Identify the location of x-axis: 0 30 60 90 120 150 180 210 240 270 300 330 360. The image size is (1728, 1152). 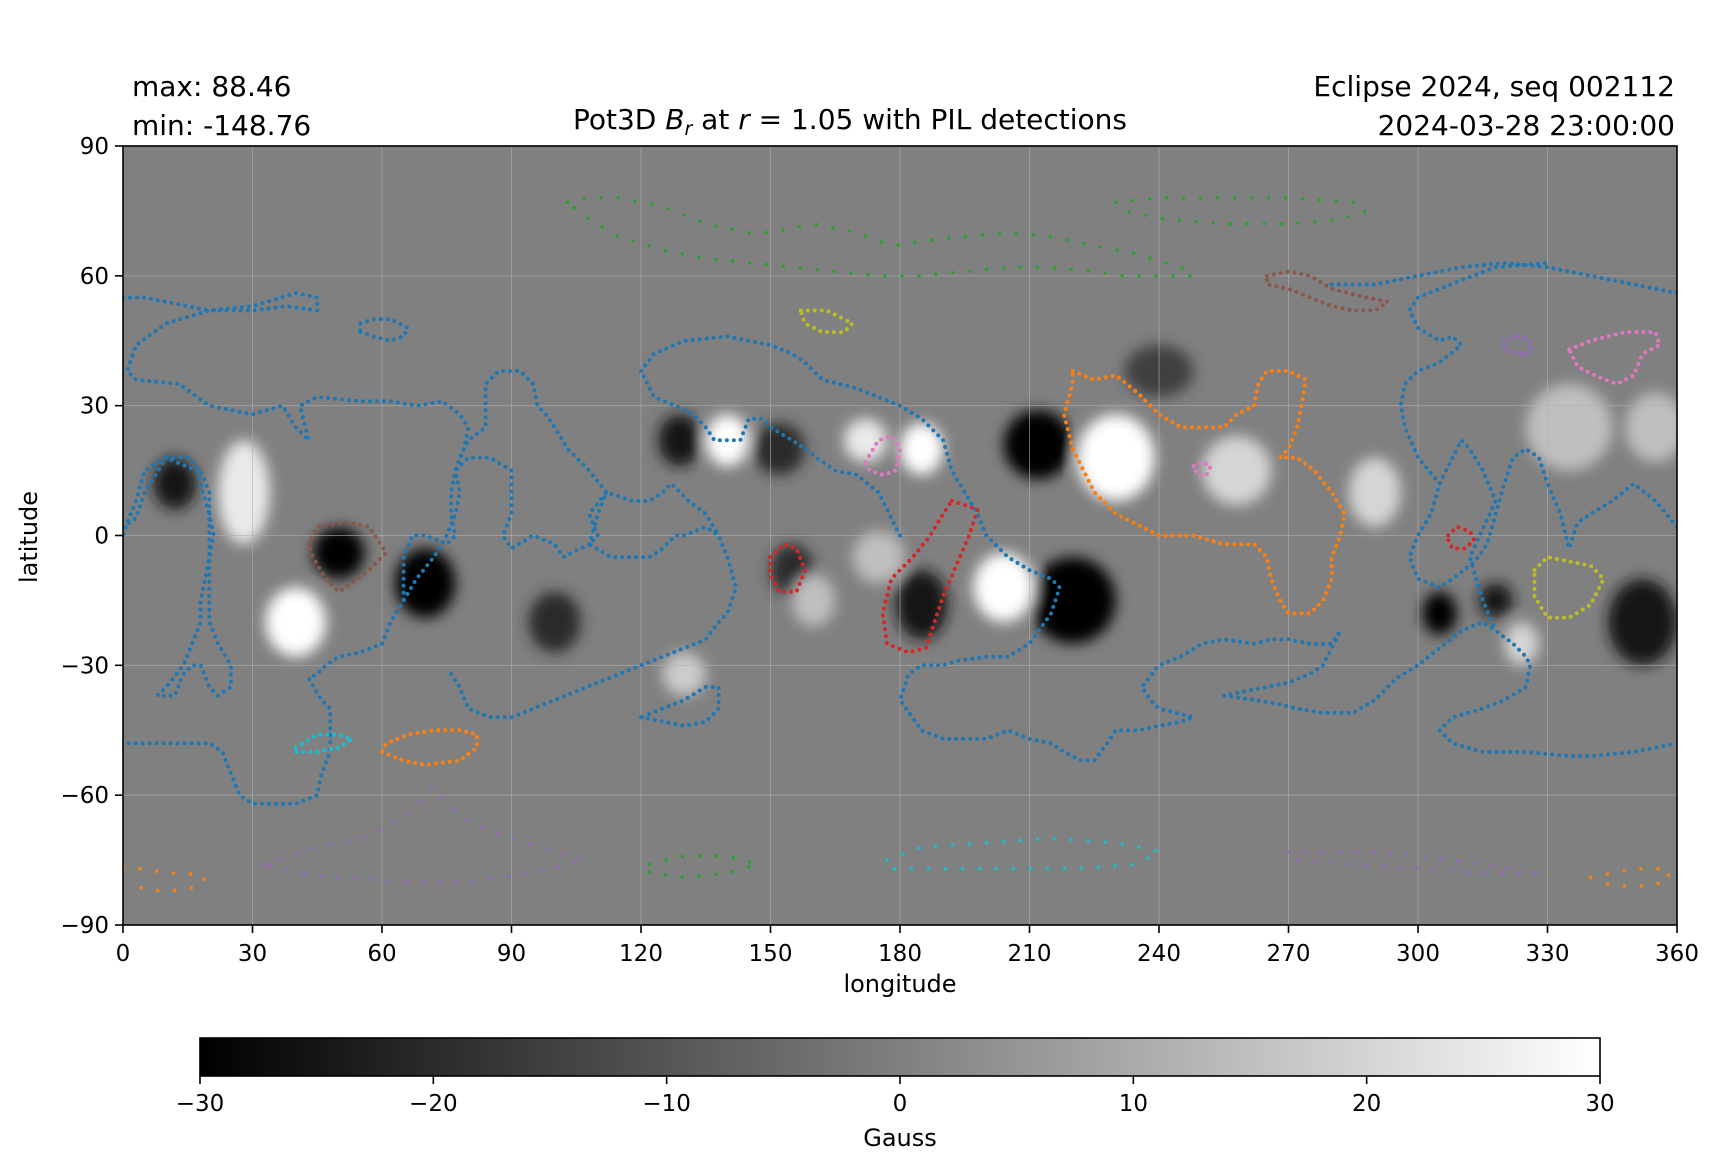
(907, 946).